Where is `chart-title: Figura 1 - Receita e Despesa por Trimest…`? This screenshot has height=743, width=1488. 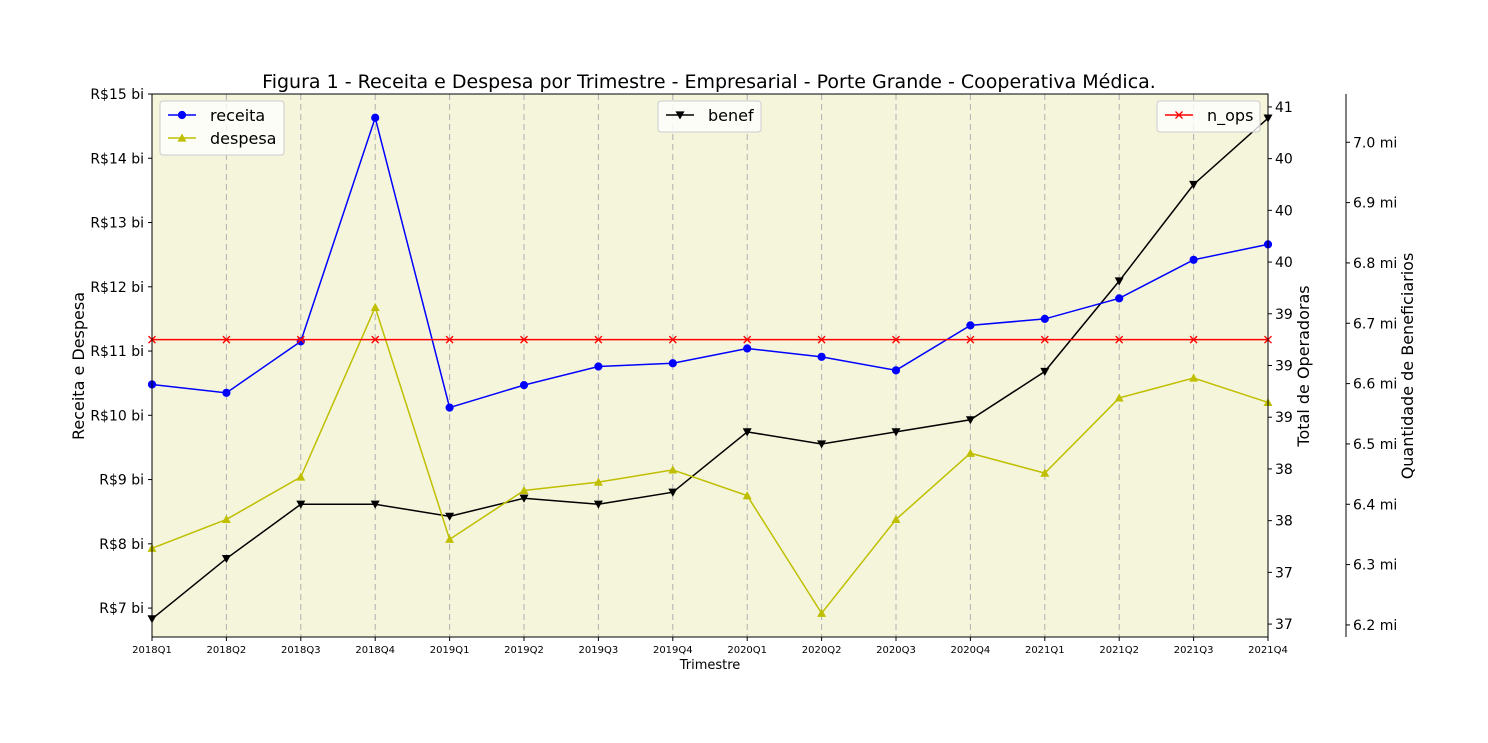
chart-title: Figura 1 - Receita e Despesa por Trimest… is located at coordinates (709, 82).